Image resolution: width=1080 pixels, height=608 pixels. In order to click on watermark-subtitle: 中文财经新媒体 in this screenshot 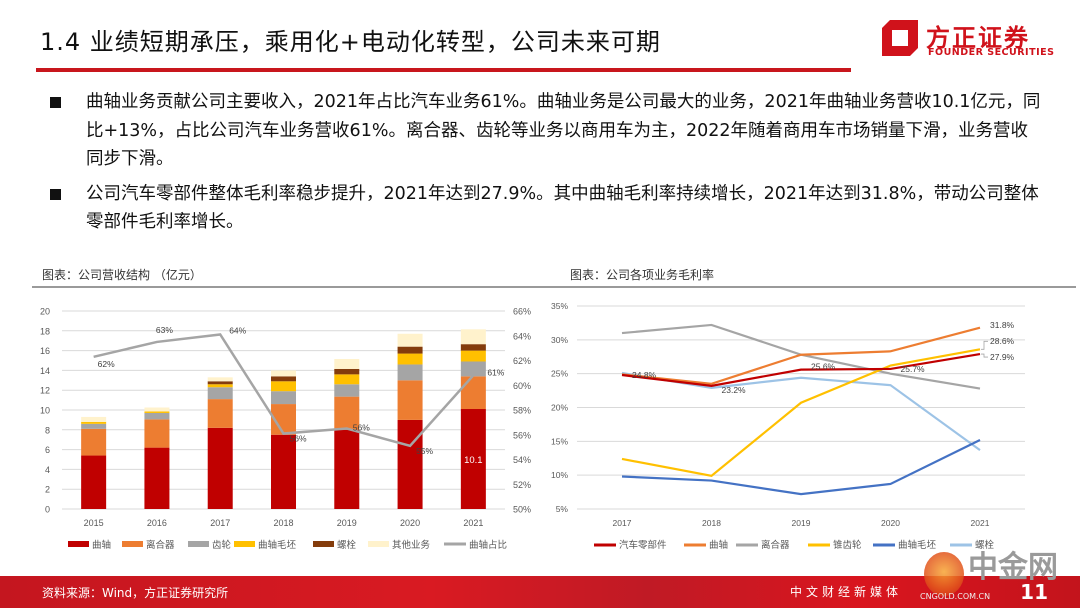, I will do `click(846, 592)`.